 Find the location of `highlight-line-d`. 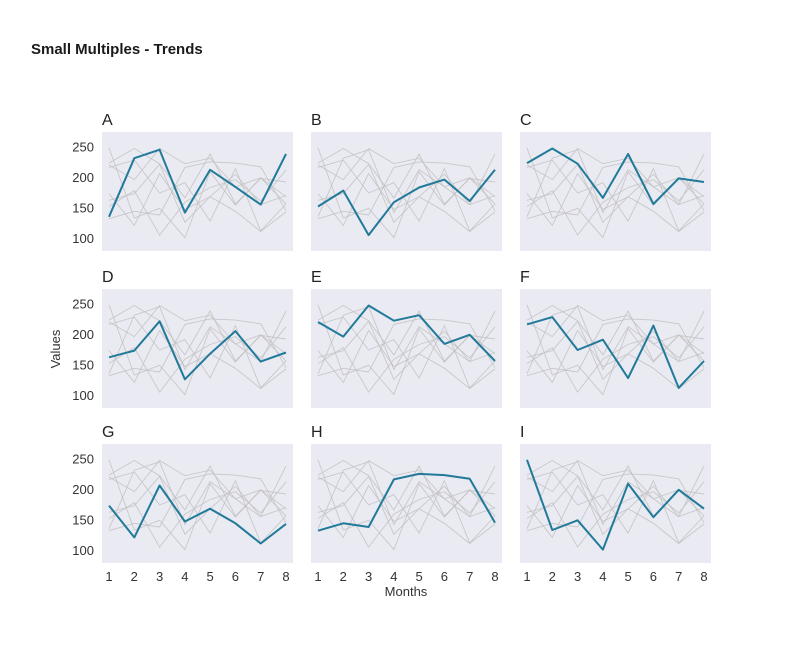

highlight-line-d is located at coordinates (197, 350).